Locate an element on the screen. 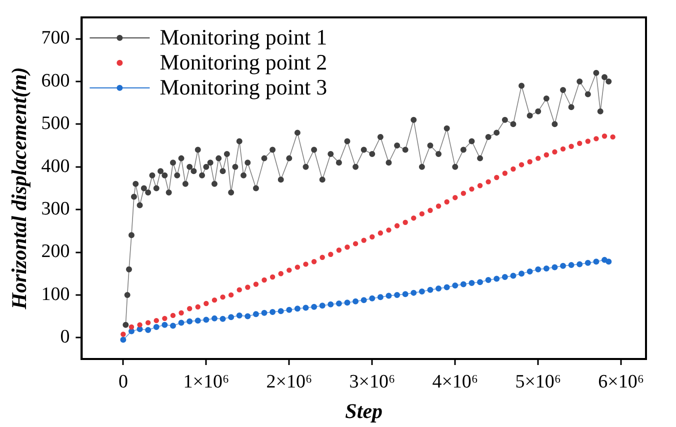 The height and width of the screenshot is (427, 676). x-tick-label: 5×10⁶ is located at coordinates (538, 381).